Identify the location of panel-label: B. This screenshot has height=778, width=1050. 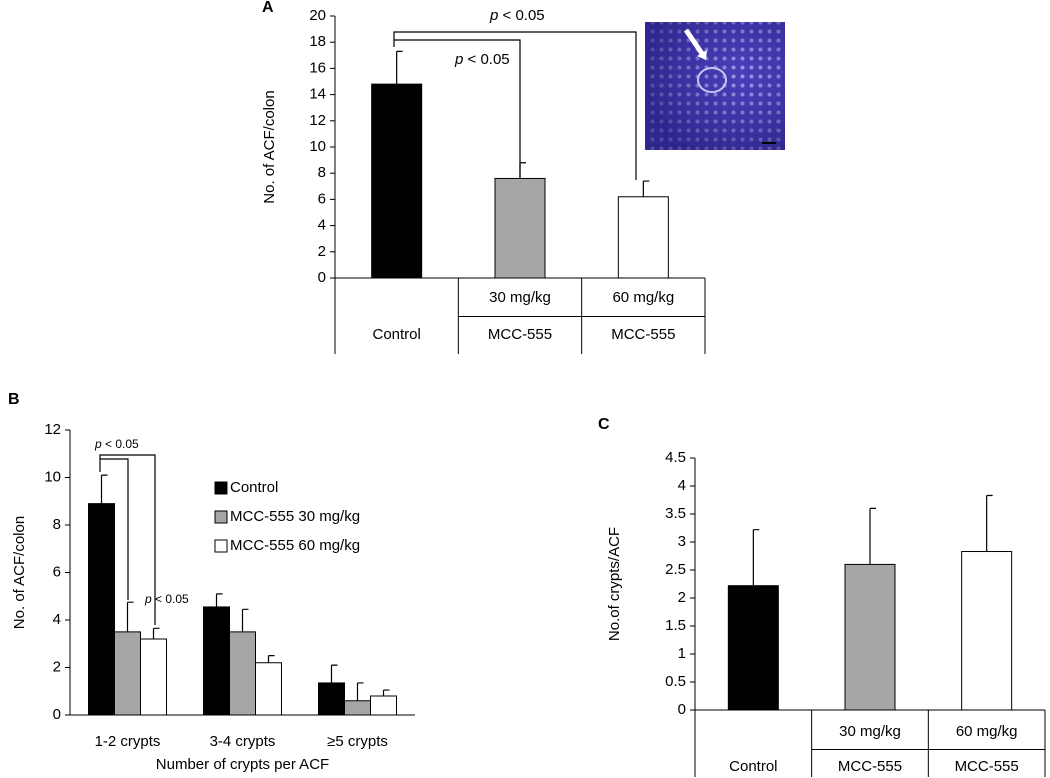
(14, 399).